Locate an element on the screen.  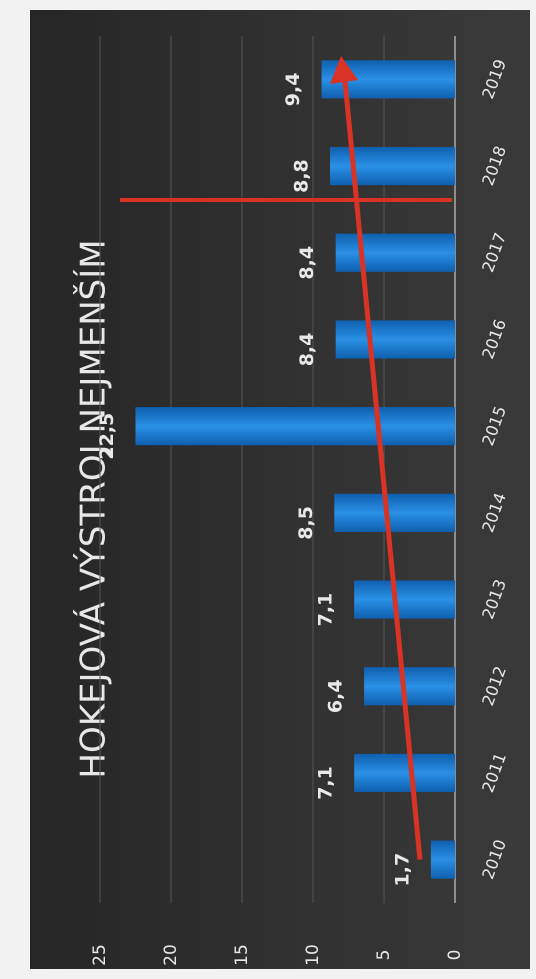
value-label: 8,5 is located at coordinates (306, 523).